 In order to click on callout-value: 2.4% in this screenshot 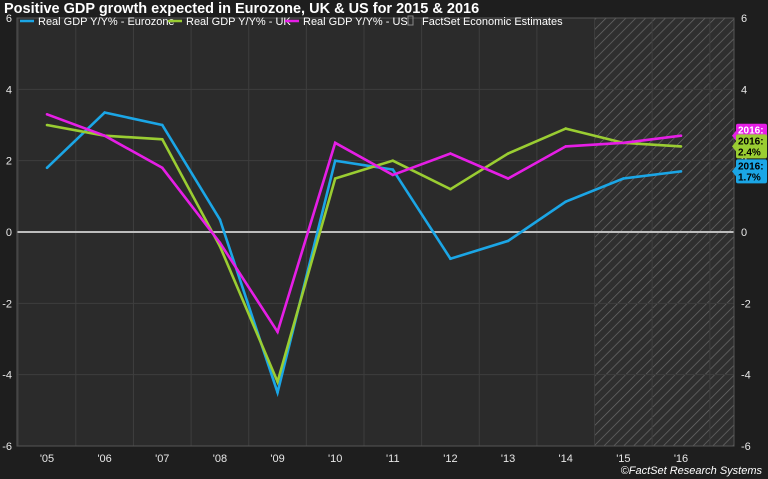, I will do `click(749, 152)`.